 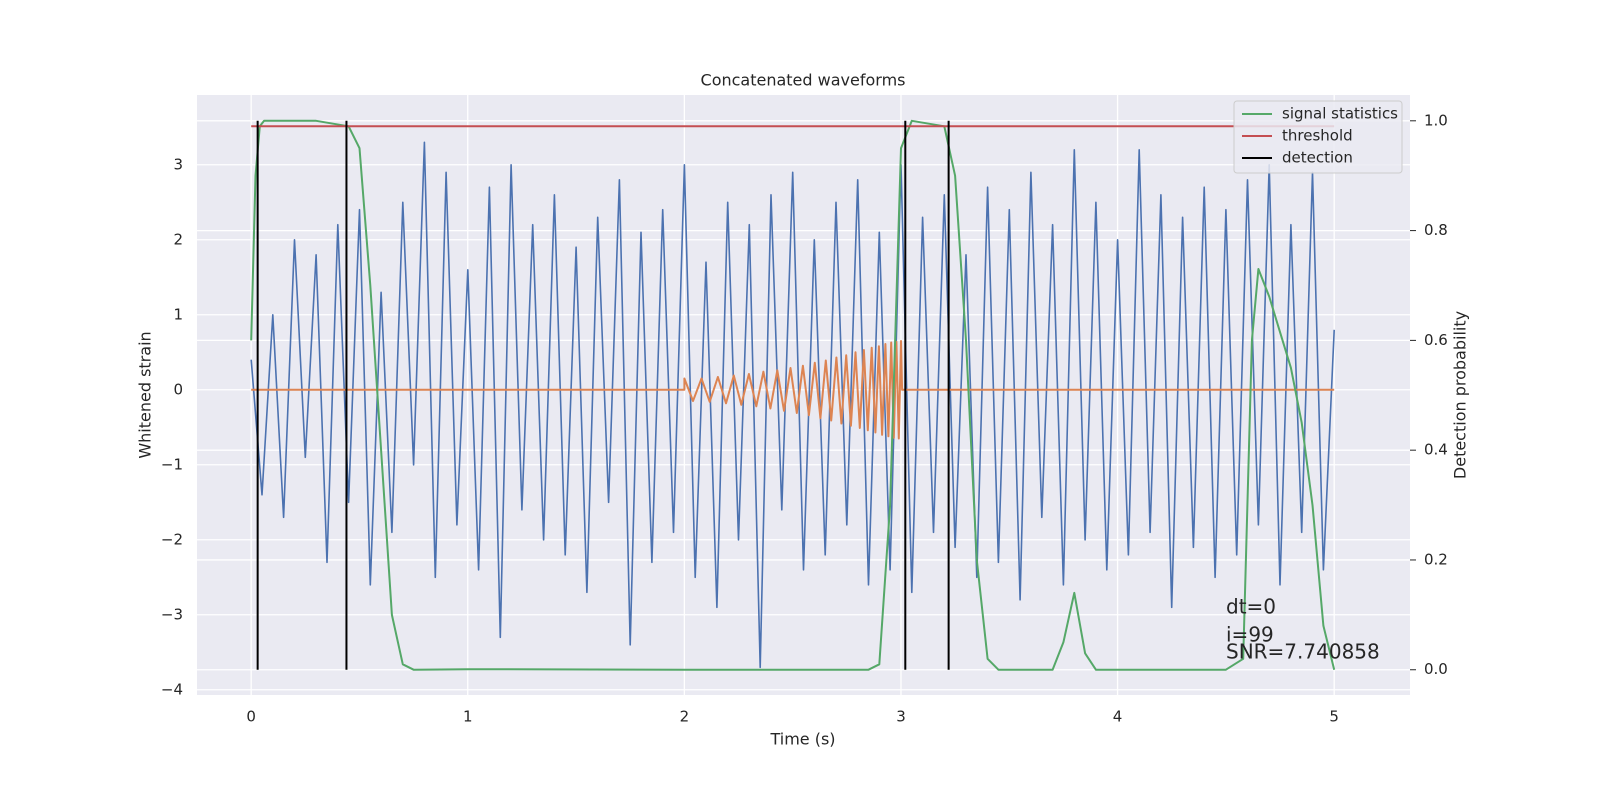 What do you see at coordinates (803, 80) in the screenshot?
I see `chart-title: Concatenated waveforms` at bounding box center [803, 80].